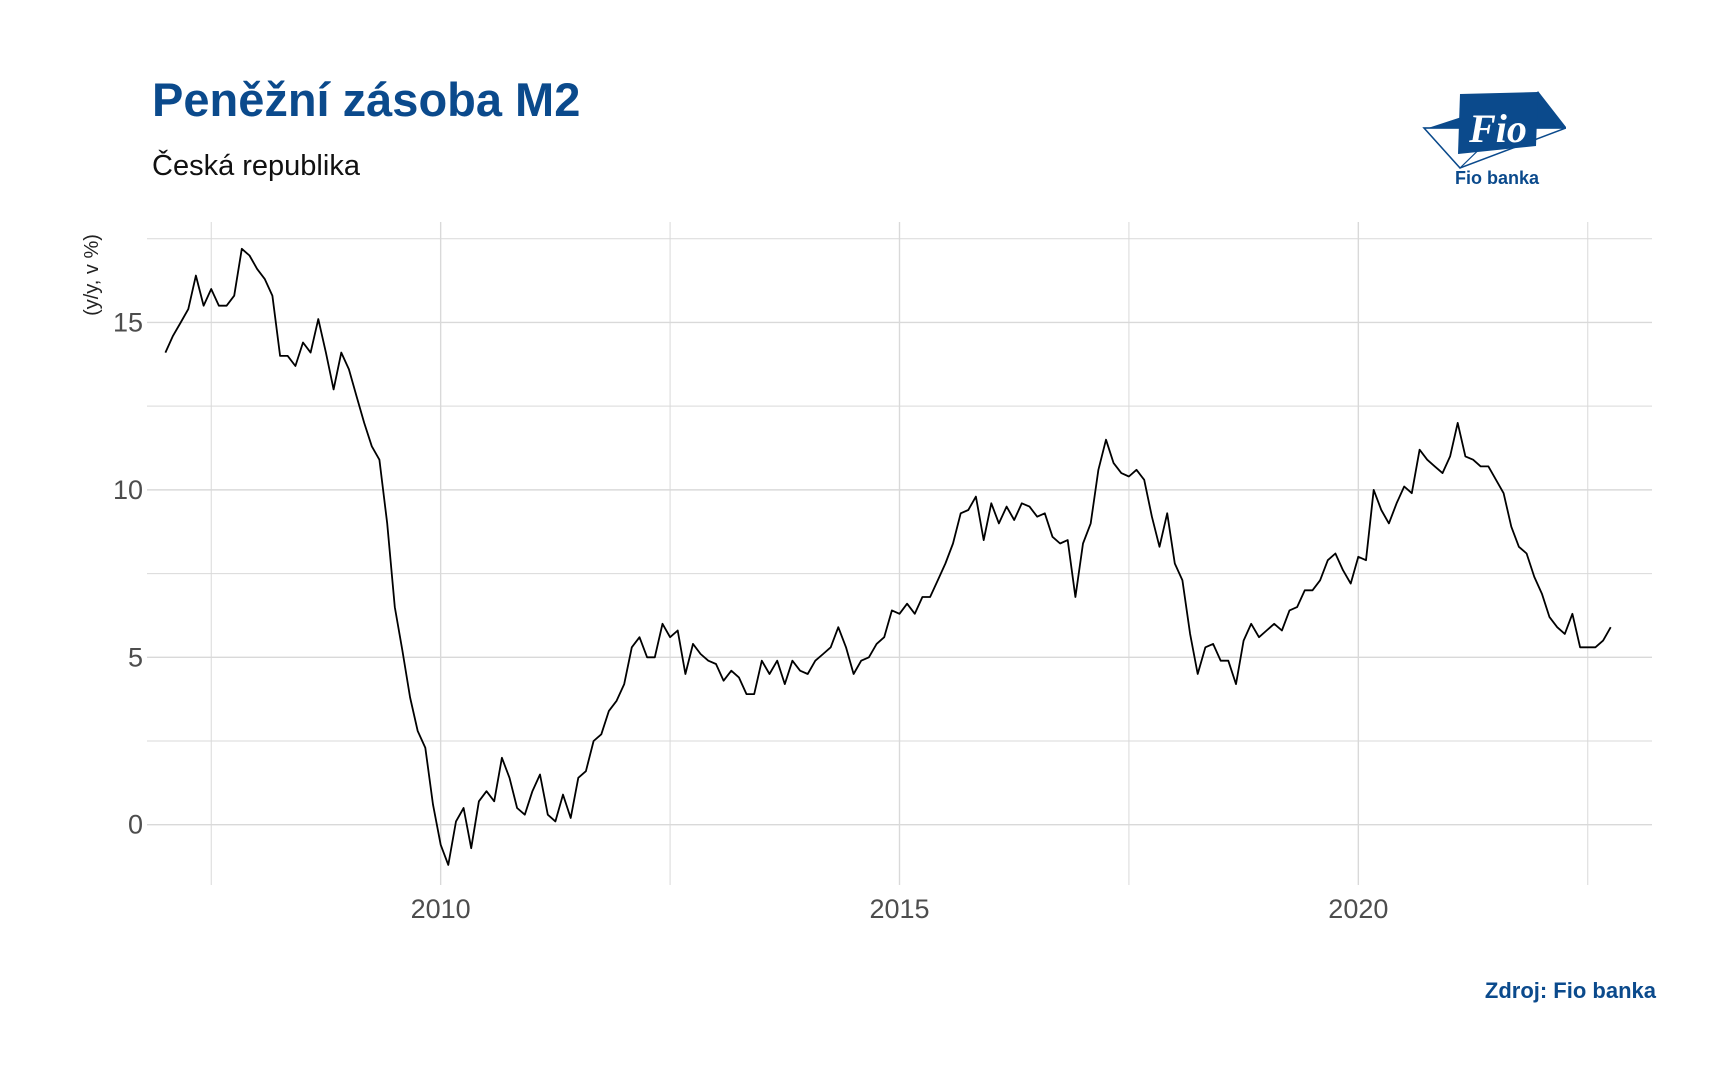  What do you see at coordinates (1497, 178) in the screenshot?
I see `logo-caption: Fio banka` at bounding box center [1497, 178].